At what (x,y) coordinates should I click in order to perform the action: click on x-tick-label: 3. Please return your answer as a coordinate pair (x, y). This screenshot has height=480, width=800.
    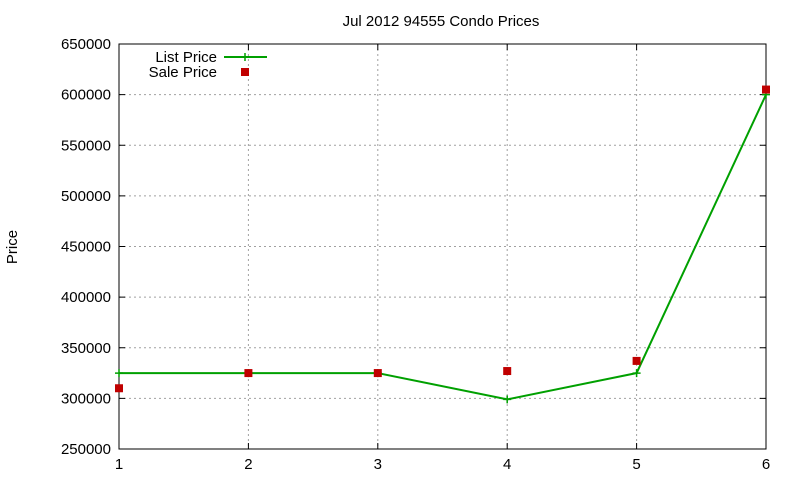
    Looking at the image, I should click on (378, 464).